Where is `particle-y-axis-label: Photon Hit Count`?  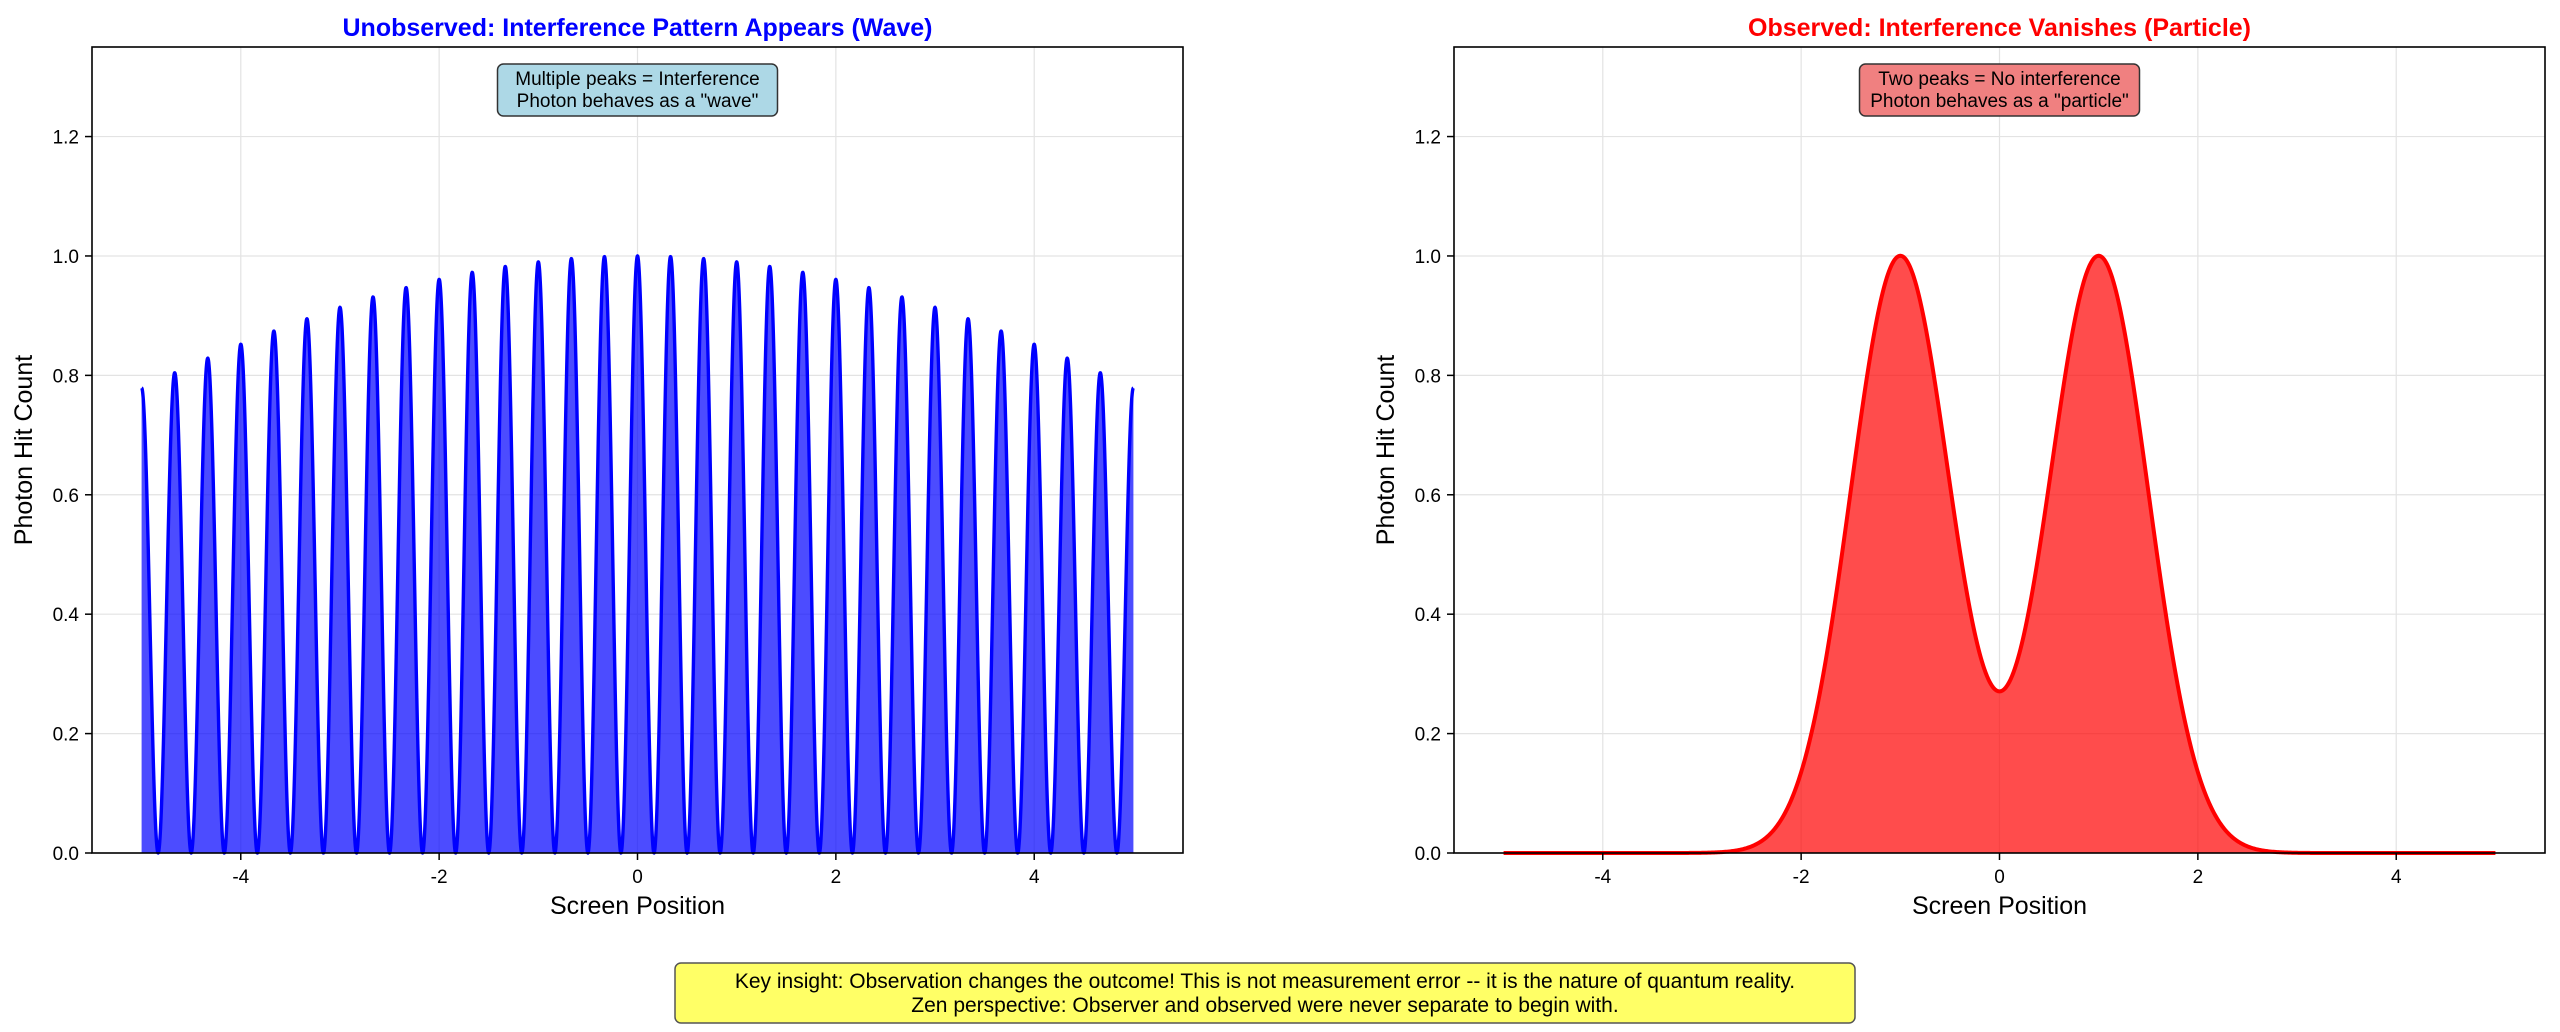 particle-y-axis-label: Photon Hit Count is located at coordinates (1386, 450).